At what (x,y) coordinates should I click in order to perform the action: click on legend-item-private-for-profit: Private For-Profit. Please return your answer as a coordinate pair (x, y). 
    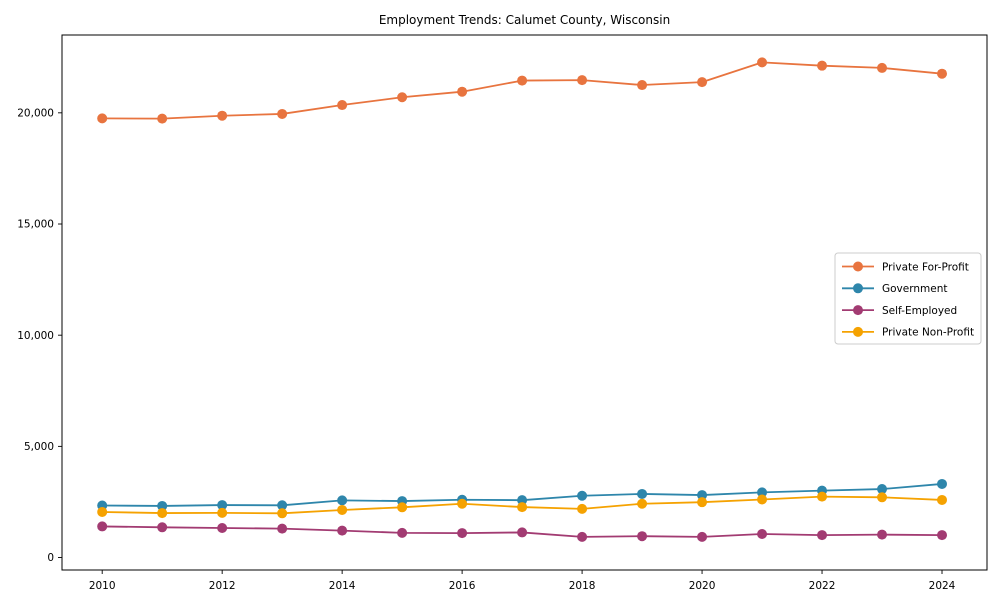
    Looking at the image, I should click on (905, 267).